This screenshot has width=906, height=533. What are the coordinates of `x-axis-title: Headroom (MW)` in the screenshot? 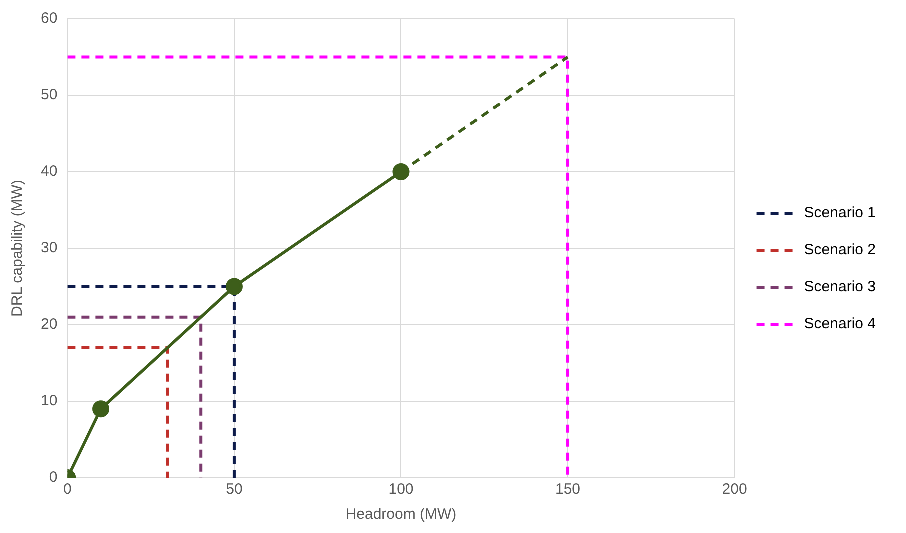 It's located at (401, 515).